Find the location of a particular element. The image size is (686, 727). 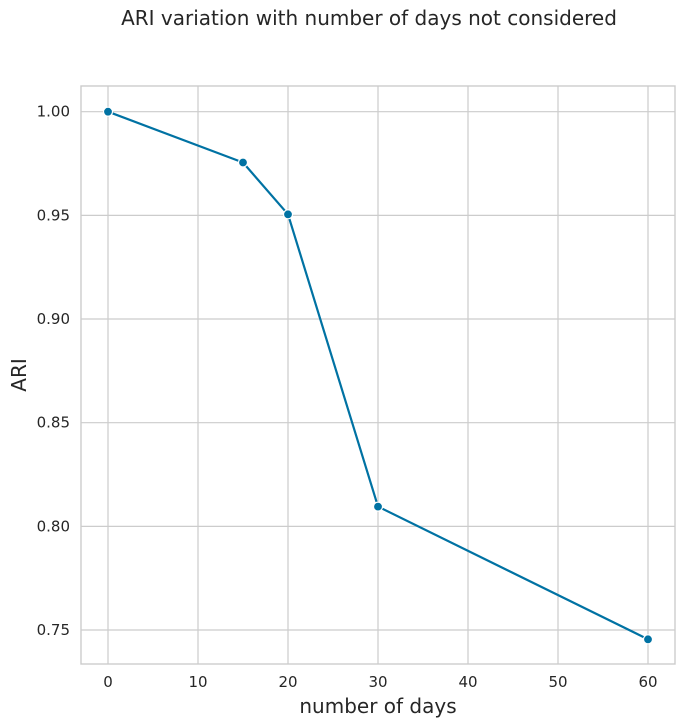

x-tick-label: 40 is located at coordinates (467, 682).